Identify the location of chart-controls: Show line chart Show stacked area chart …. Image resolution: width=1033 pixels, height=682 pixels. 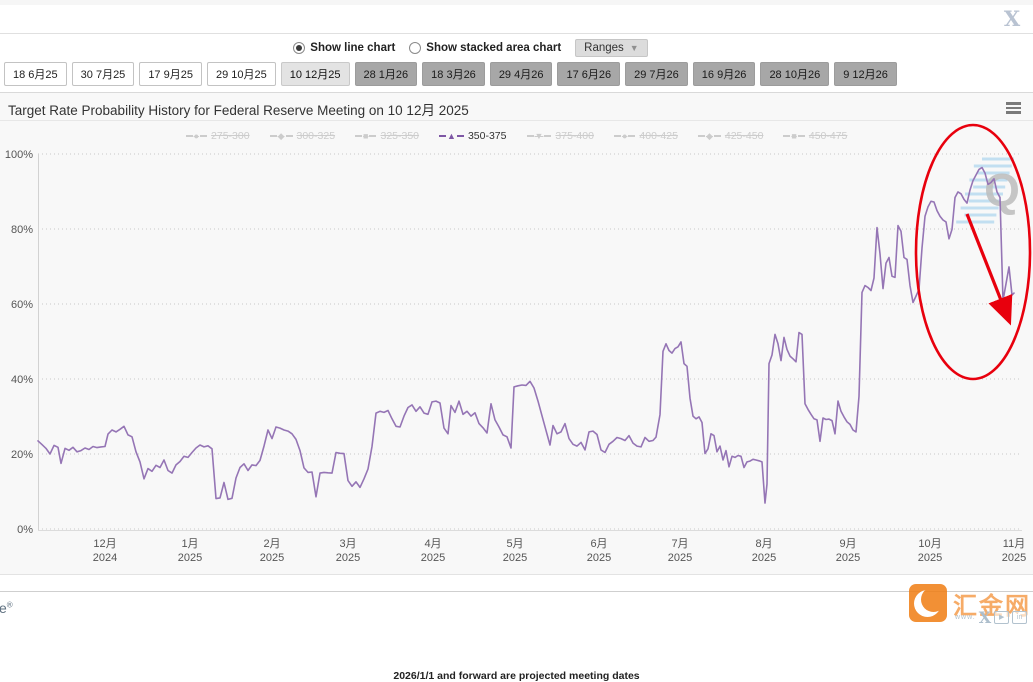
(493, 48).